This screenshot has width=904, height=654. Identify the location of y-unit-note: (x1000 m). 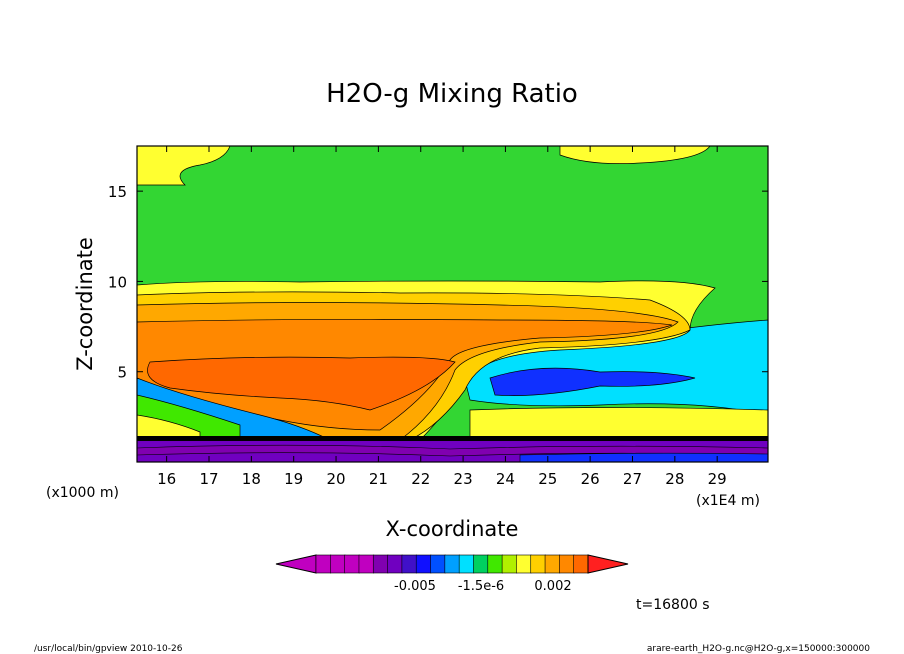
(82, 493).